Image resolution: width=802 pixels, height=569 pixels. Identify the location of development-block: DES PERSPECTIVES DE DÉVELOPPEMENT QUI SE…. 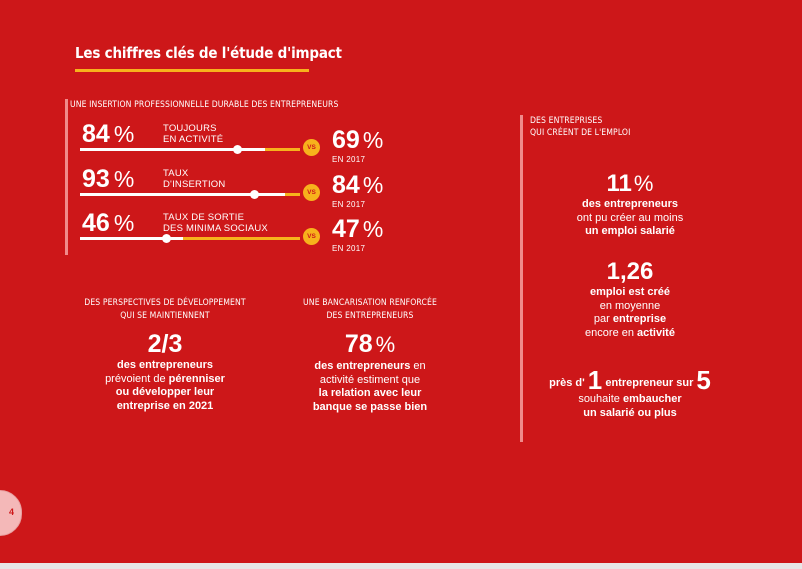
(165, 355).